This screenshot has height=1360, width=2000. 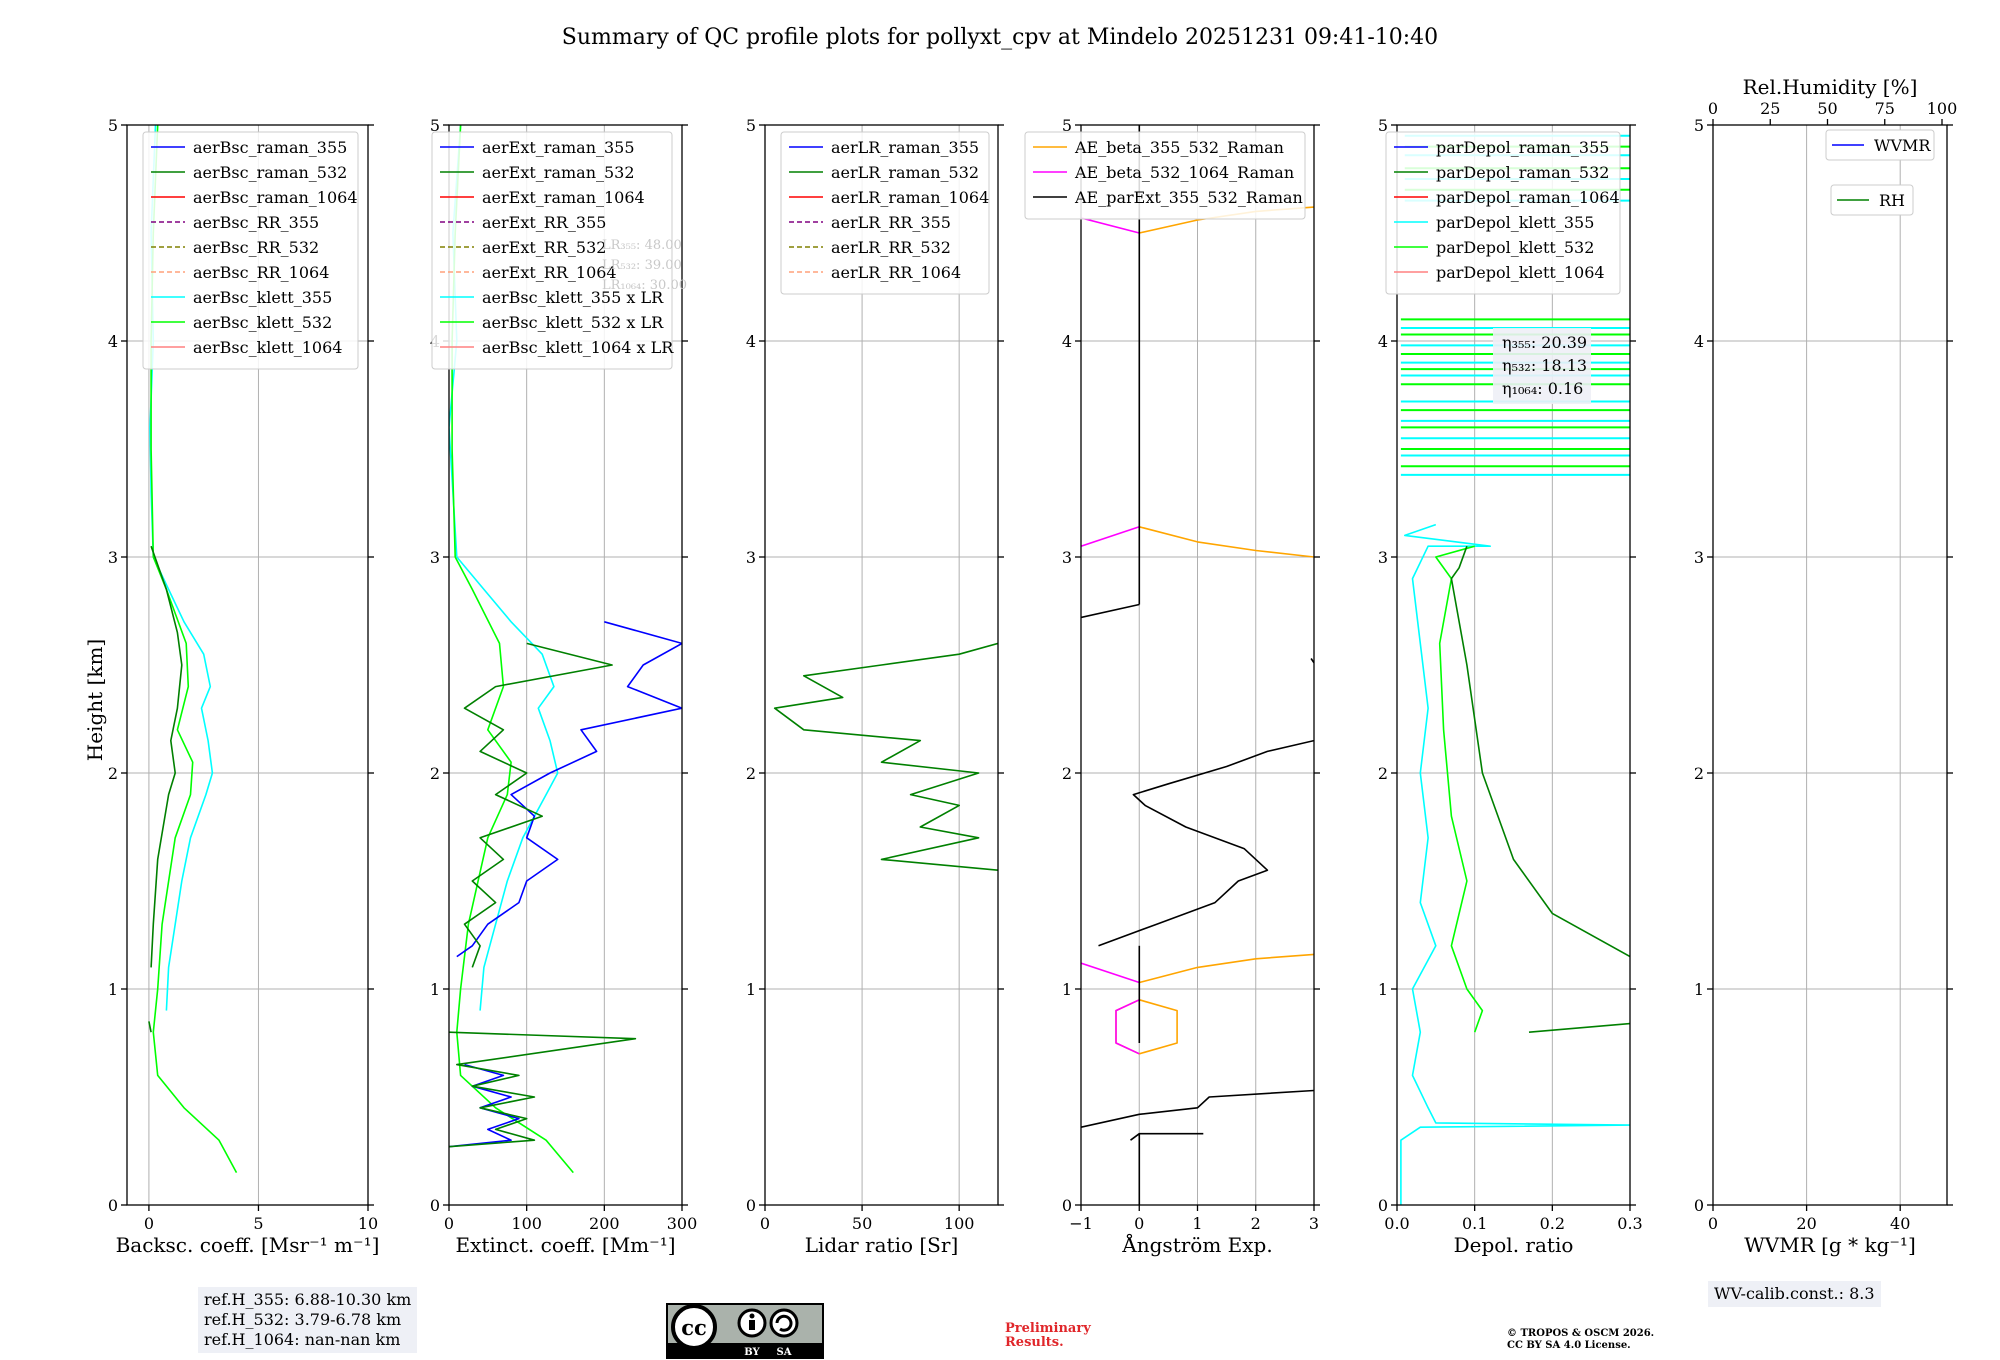 I want to click on legend-label: parDepol_klett_355, so click(x=1515, y=222).